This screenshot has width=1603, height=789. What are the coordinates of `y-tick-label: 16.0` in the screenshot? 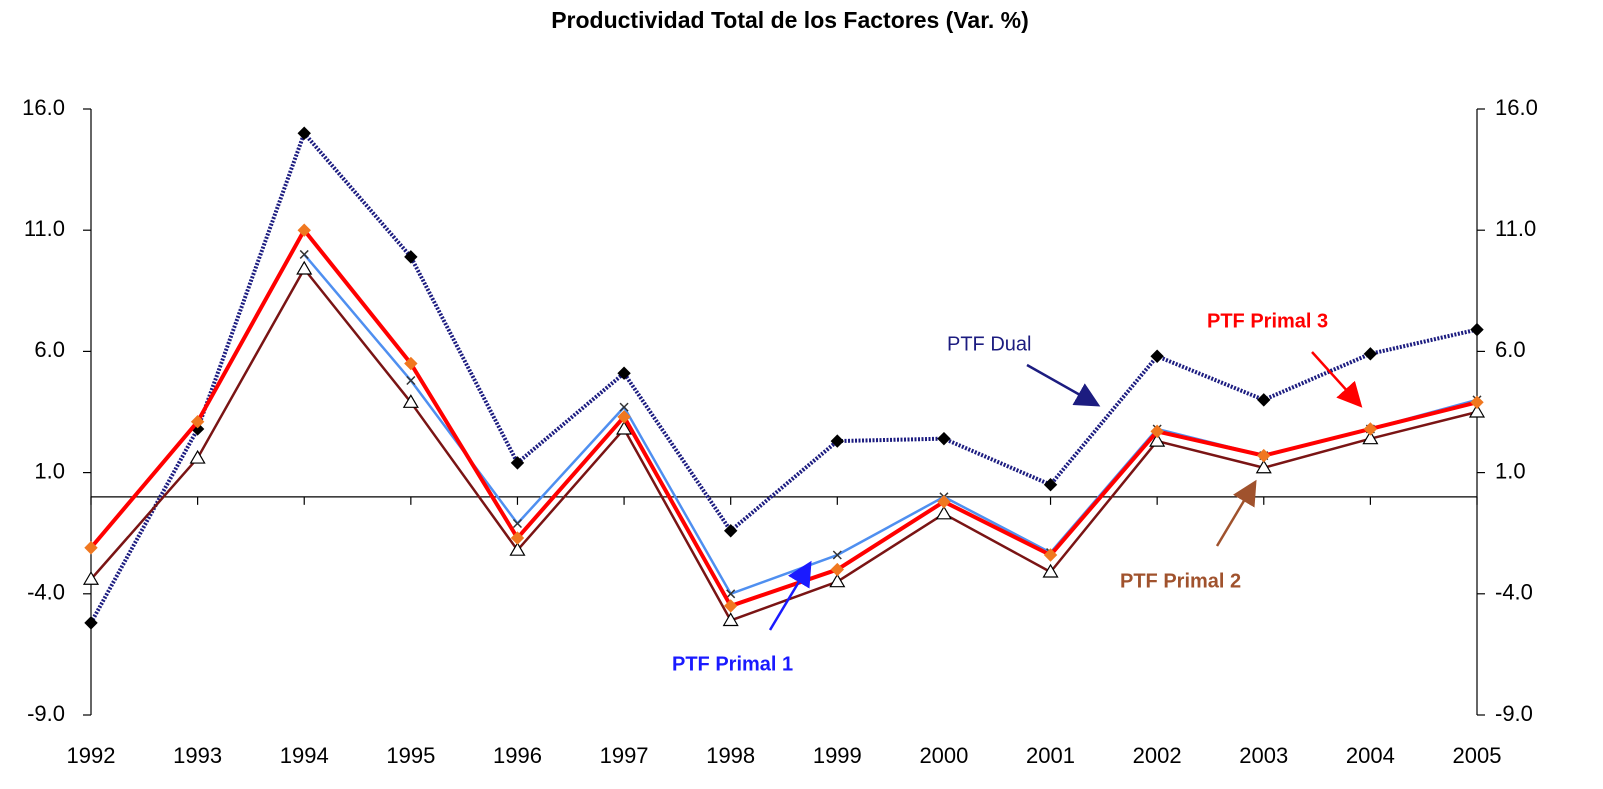 It's located at (43, 107).